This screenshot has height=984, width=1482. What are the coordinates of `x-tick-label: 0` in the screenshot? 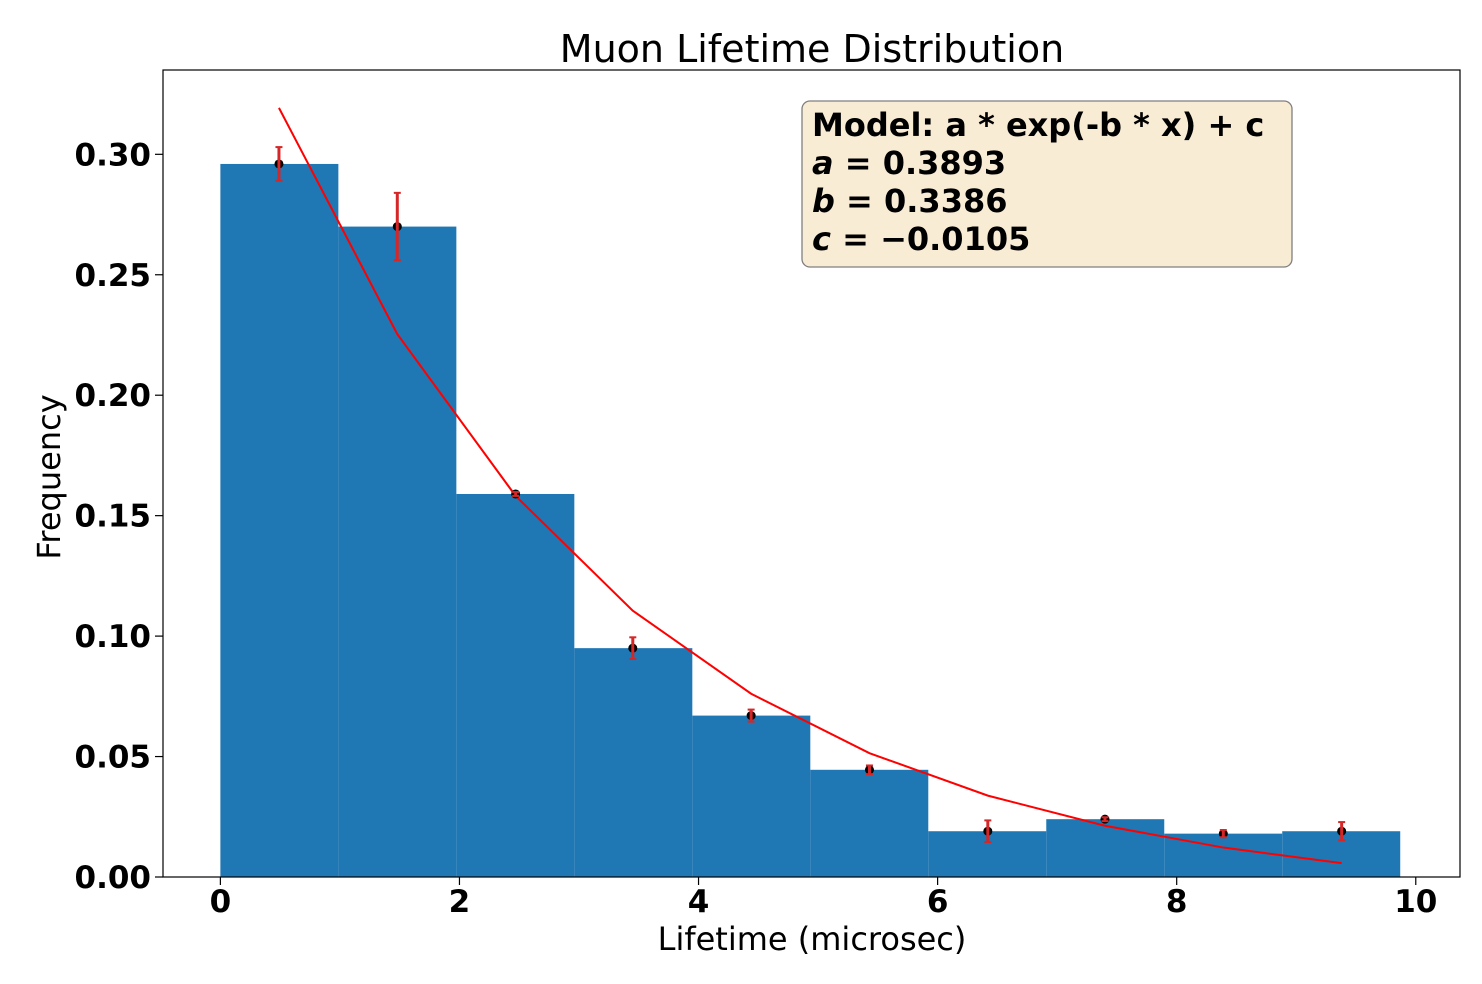 It's located at (221, 902).